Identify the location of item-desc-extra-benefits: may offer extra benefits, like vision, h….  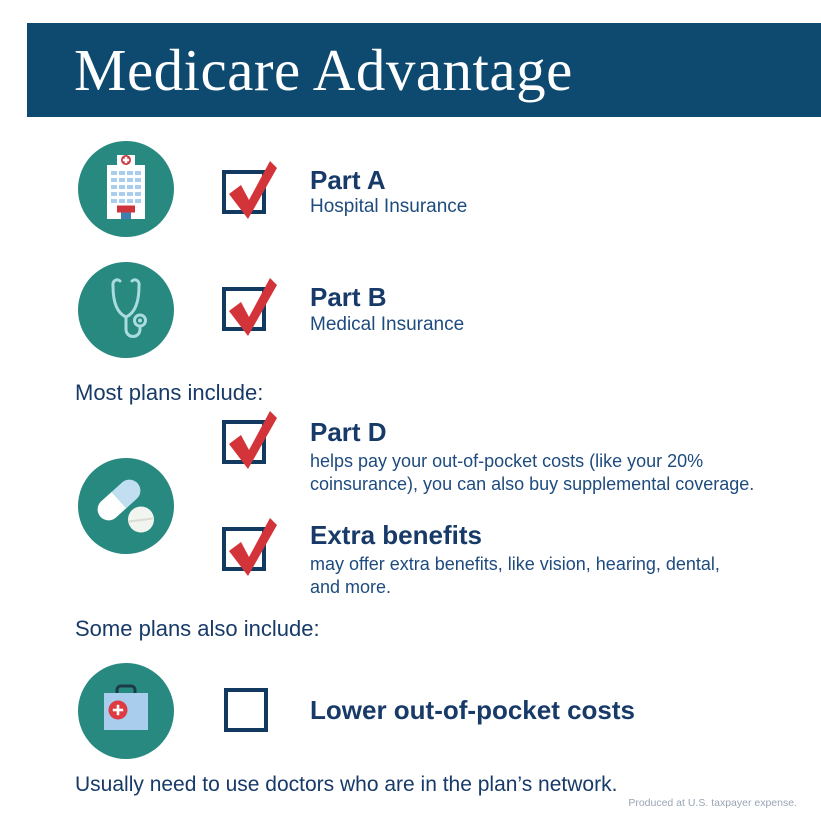
(515, 575).